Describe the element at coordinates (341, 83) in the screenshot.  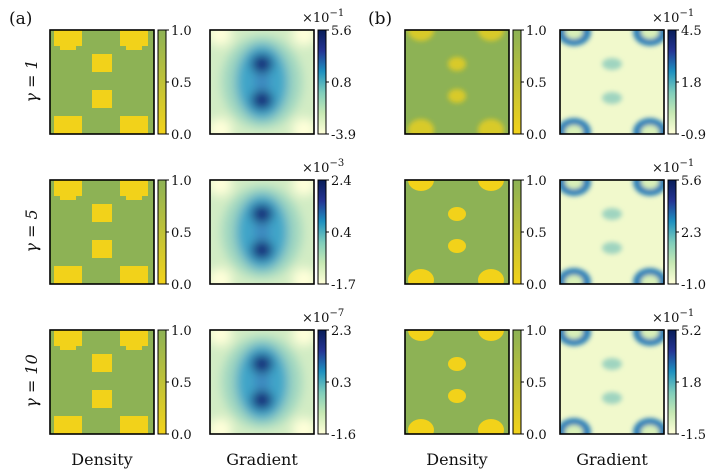
I see `colorbar-tick-label: 0.8` at that location.